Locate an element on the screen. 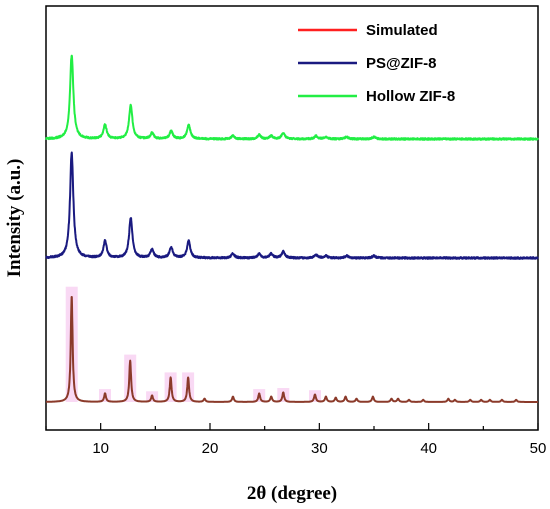 The image size is (550, 509). x-tick-label-10: 10 is located at coordinates (100, 448).